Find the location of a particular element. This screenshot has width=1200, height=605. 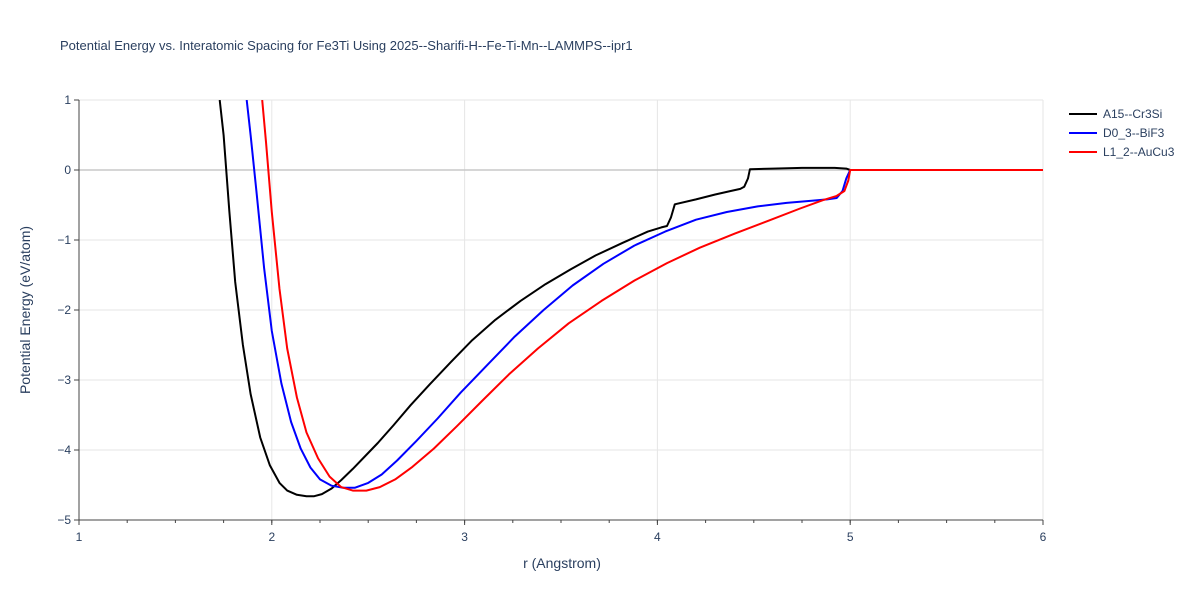

legend-label: D0_3--BiF3 is located at coordinates (1134, 133).